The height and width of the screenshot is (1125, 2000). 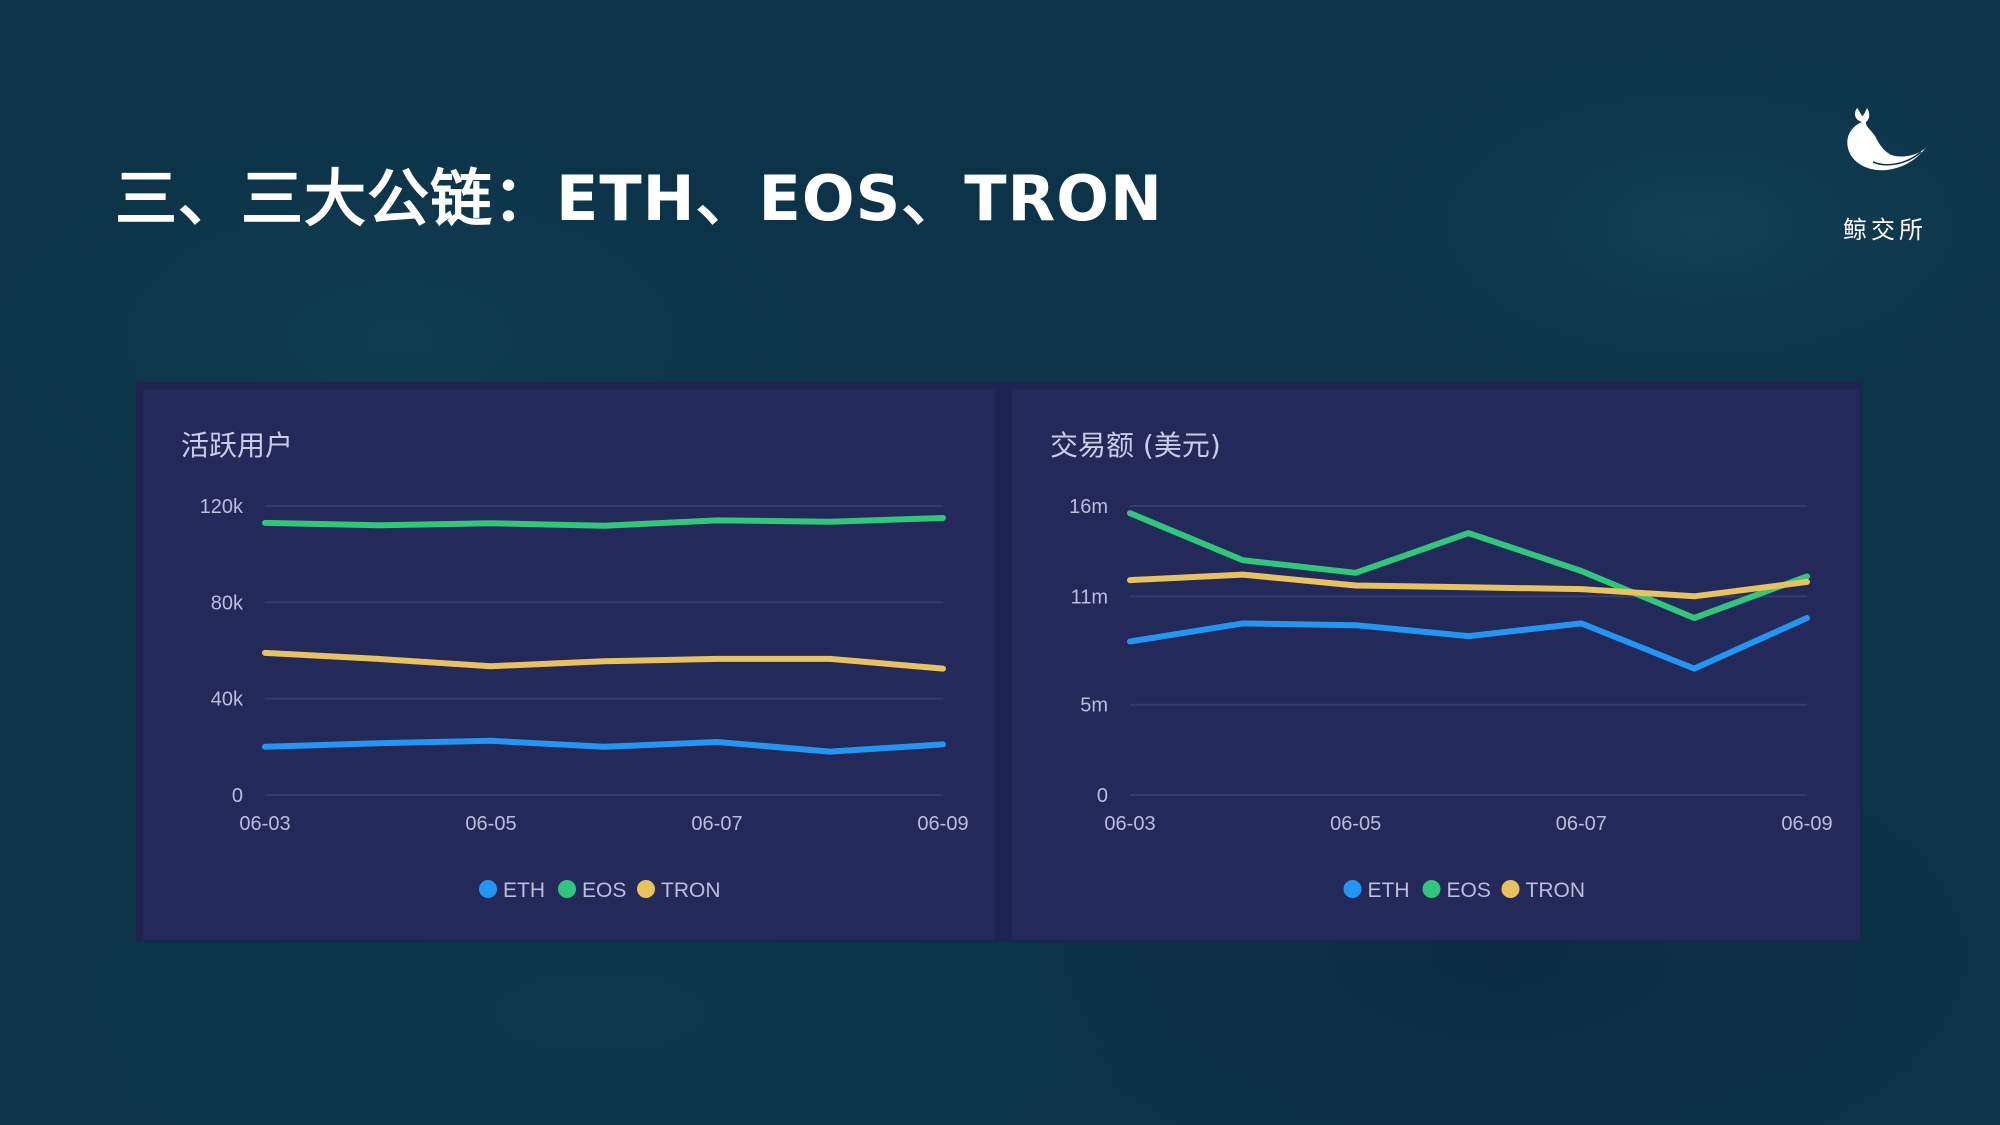 I want to click on brand-logo: 鲸交所, so click(x=1885, y=172).